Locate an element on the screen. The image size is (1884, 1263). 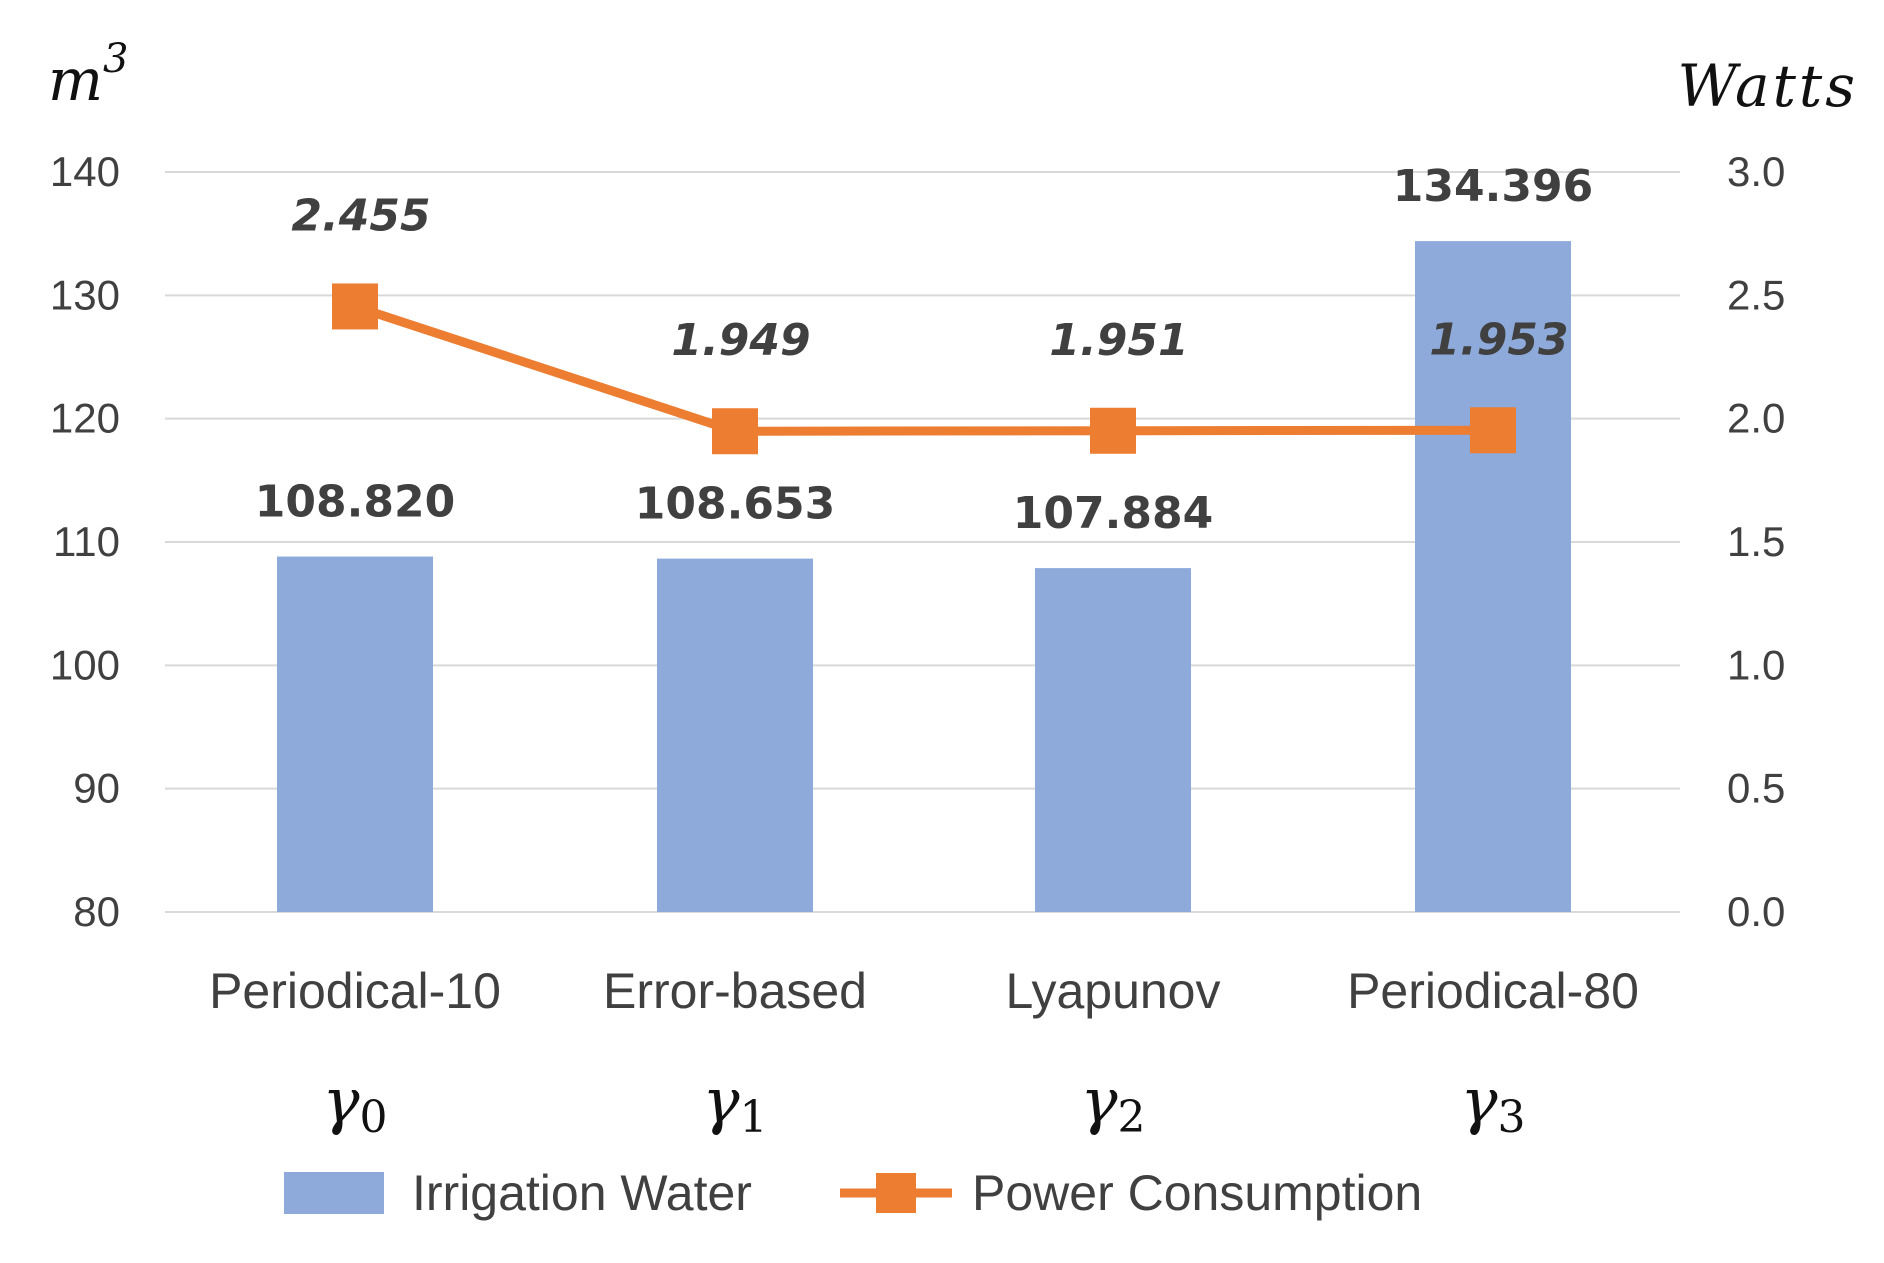
left-axis-tick-label: 100 is located at coordinates (85, 664).